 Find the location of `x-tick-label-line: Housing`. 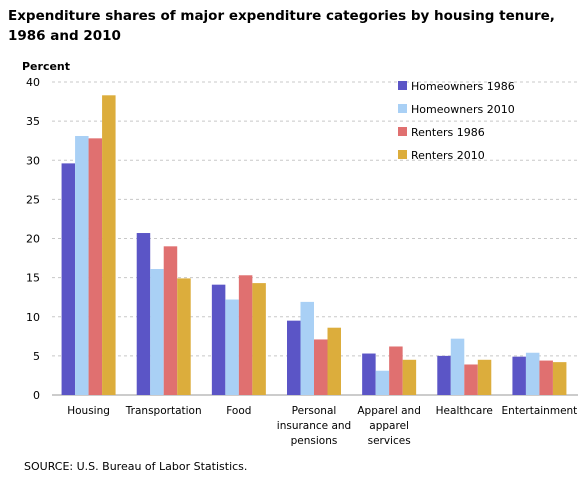

x-tick-label-line: Housing is located at coordinates (88, 411).